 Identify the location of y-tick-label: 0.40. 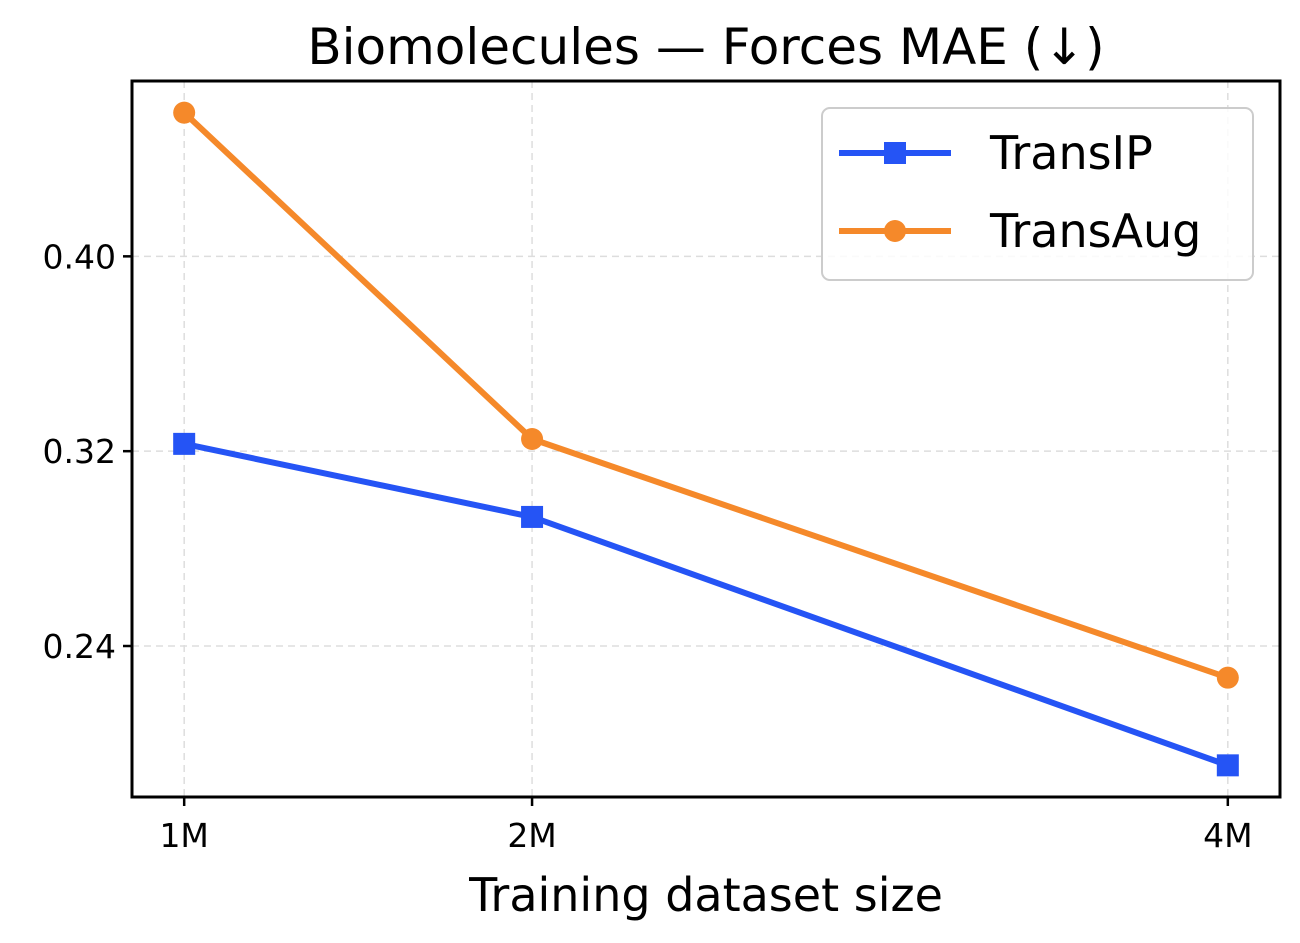
(79, 256).